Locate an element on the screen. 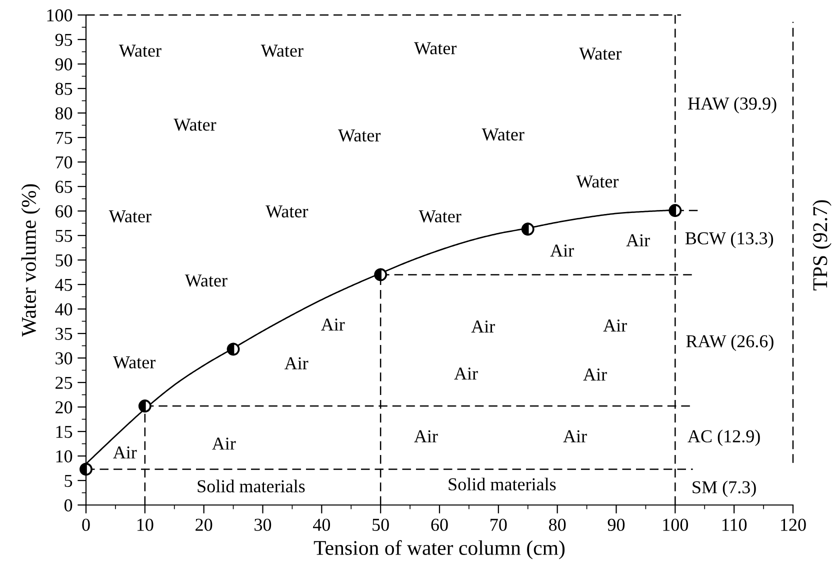 This screenshot has height=576, width=833. annotation: RAW (26.6) is located at coordinates (730, 342).